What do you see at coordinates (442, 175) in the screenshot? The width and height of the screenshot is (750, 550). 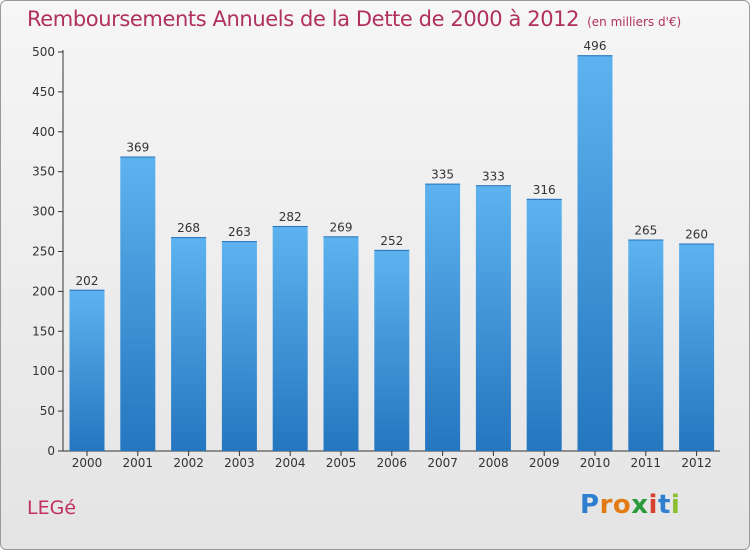 I see `bar-value-label: 335` at bounding box center [442, 175].